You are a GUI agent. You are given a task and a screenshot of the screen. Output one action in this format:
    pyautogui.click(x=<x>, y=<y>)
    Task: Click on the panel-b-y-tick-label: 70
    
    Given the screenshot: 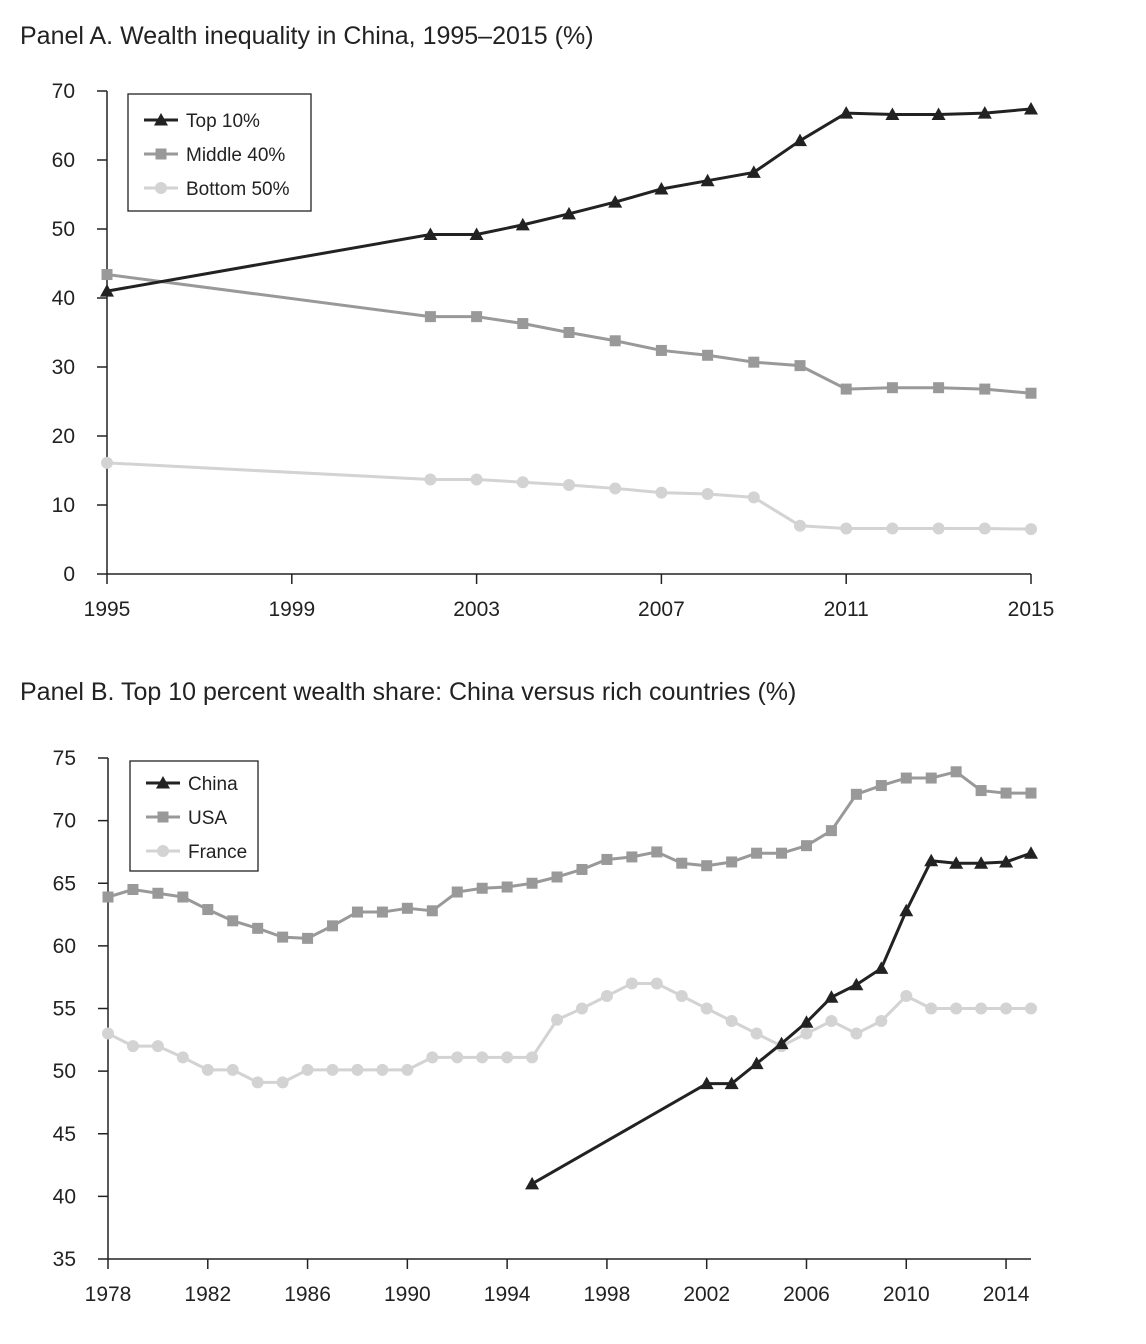 What is the action you would take?
    pyautogui.click(x=64, y=821)
    